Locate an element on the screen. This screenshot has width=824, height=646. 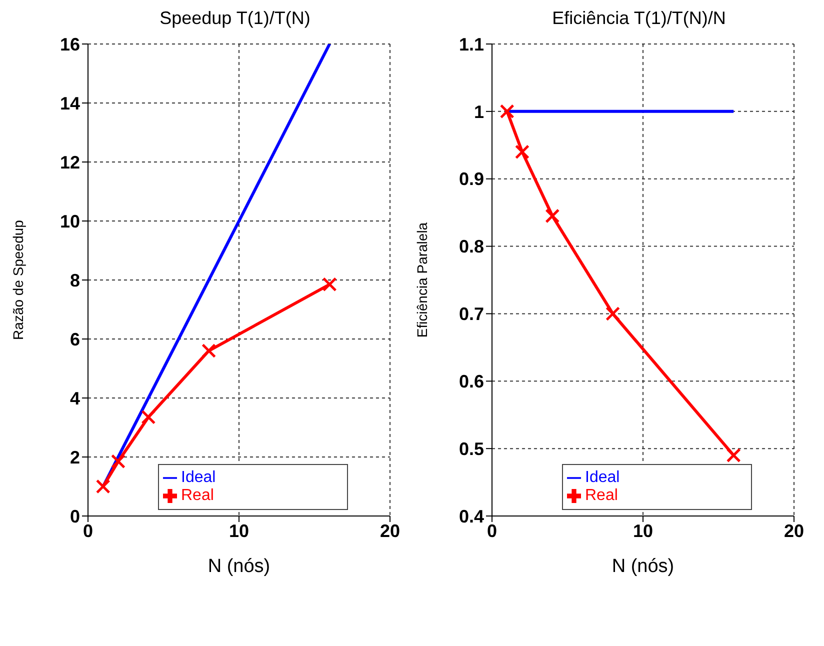
y-tick-label: 10 is located at coordinates (70, 221).